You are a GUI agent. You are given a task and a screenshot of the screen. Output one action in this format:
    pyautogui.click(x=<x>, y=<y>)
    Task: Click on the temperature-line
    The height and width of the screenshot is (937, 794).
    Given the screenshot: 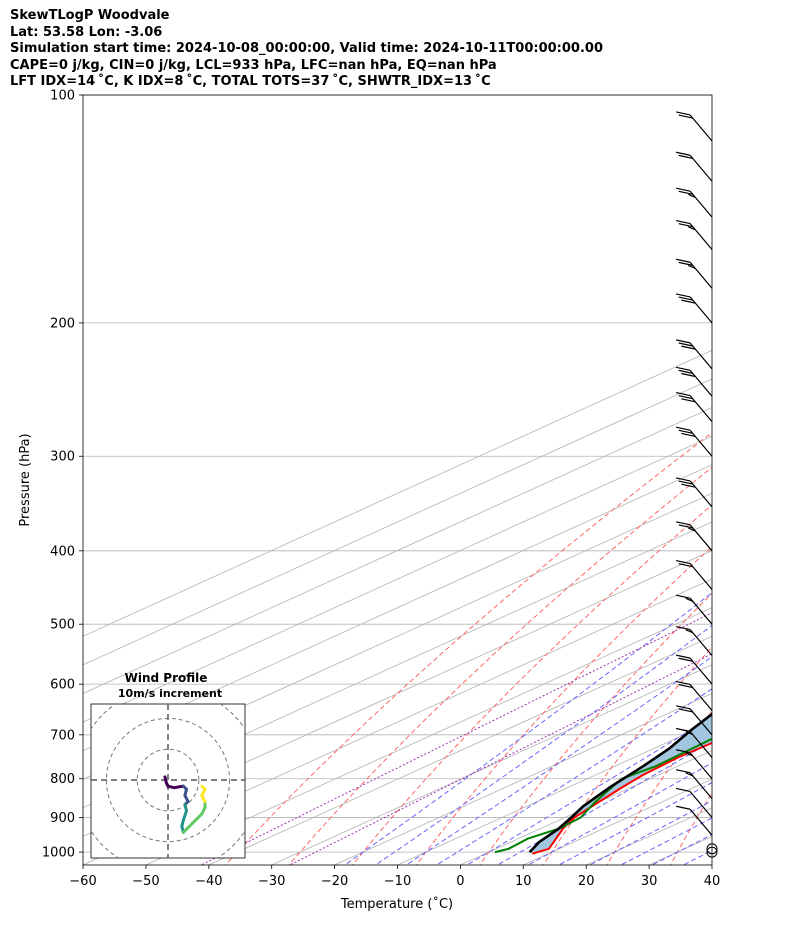 What is the action you would take?
    pyautogui.click(x=622, y=798)
    